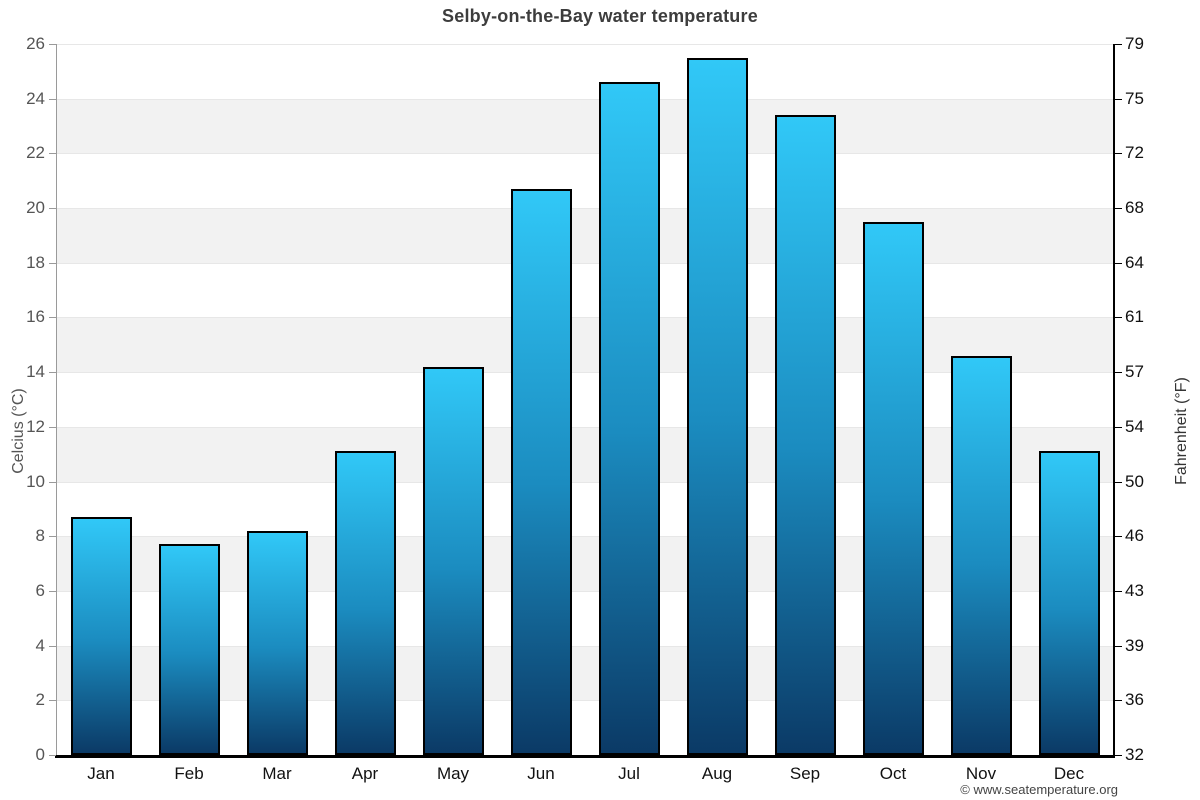 The width and height of the screenshot is (1200, 800). Describe the element at coordinates (1134, 262) in the screenshot. I see `fahrenheit-tick-64: 64` at that location.